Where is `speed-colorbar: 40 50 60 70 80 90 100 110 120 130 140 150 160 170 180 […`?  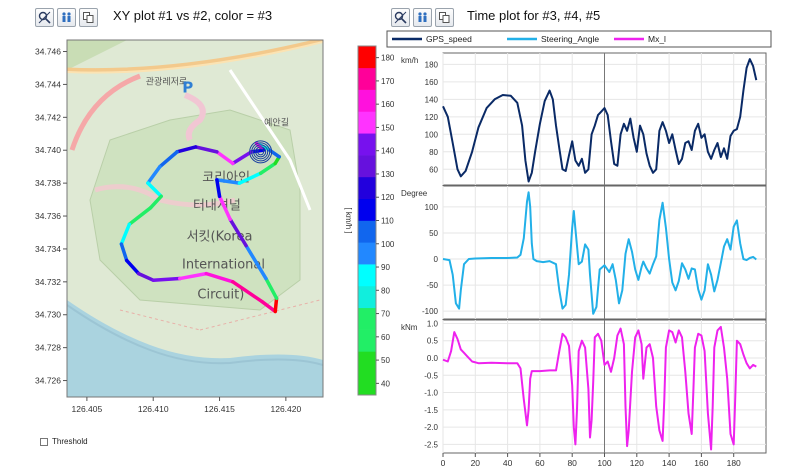 speed-colorbar: 40 50 60 70 80 90 100 110 120 130 140 150 160 170 180 [… is located at coordinates (369, 220).